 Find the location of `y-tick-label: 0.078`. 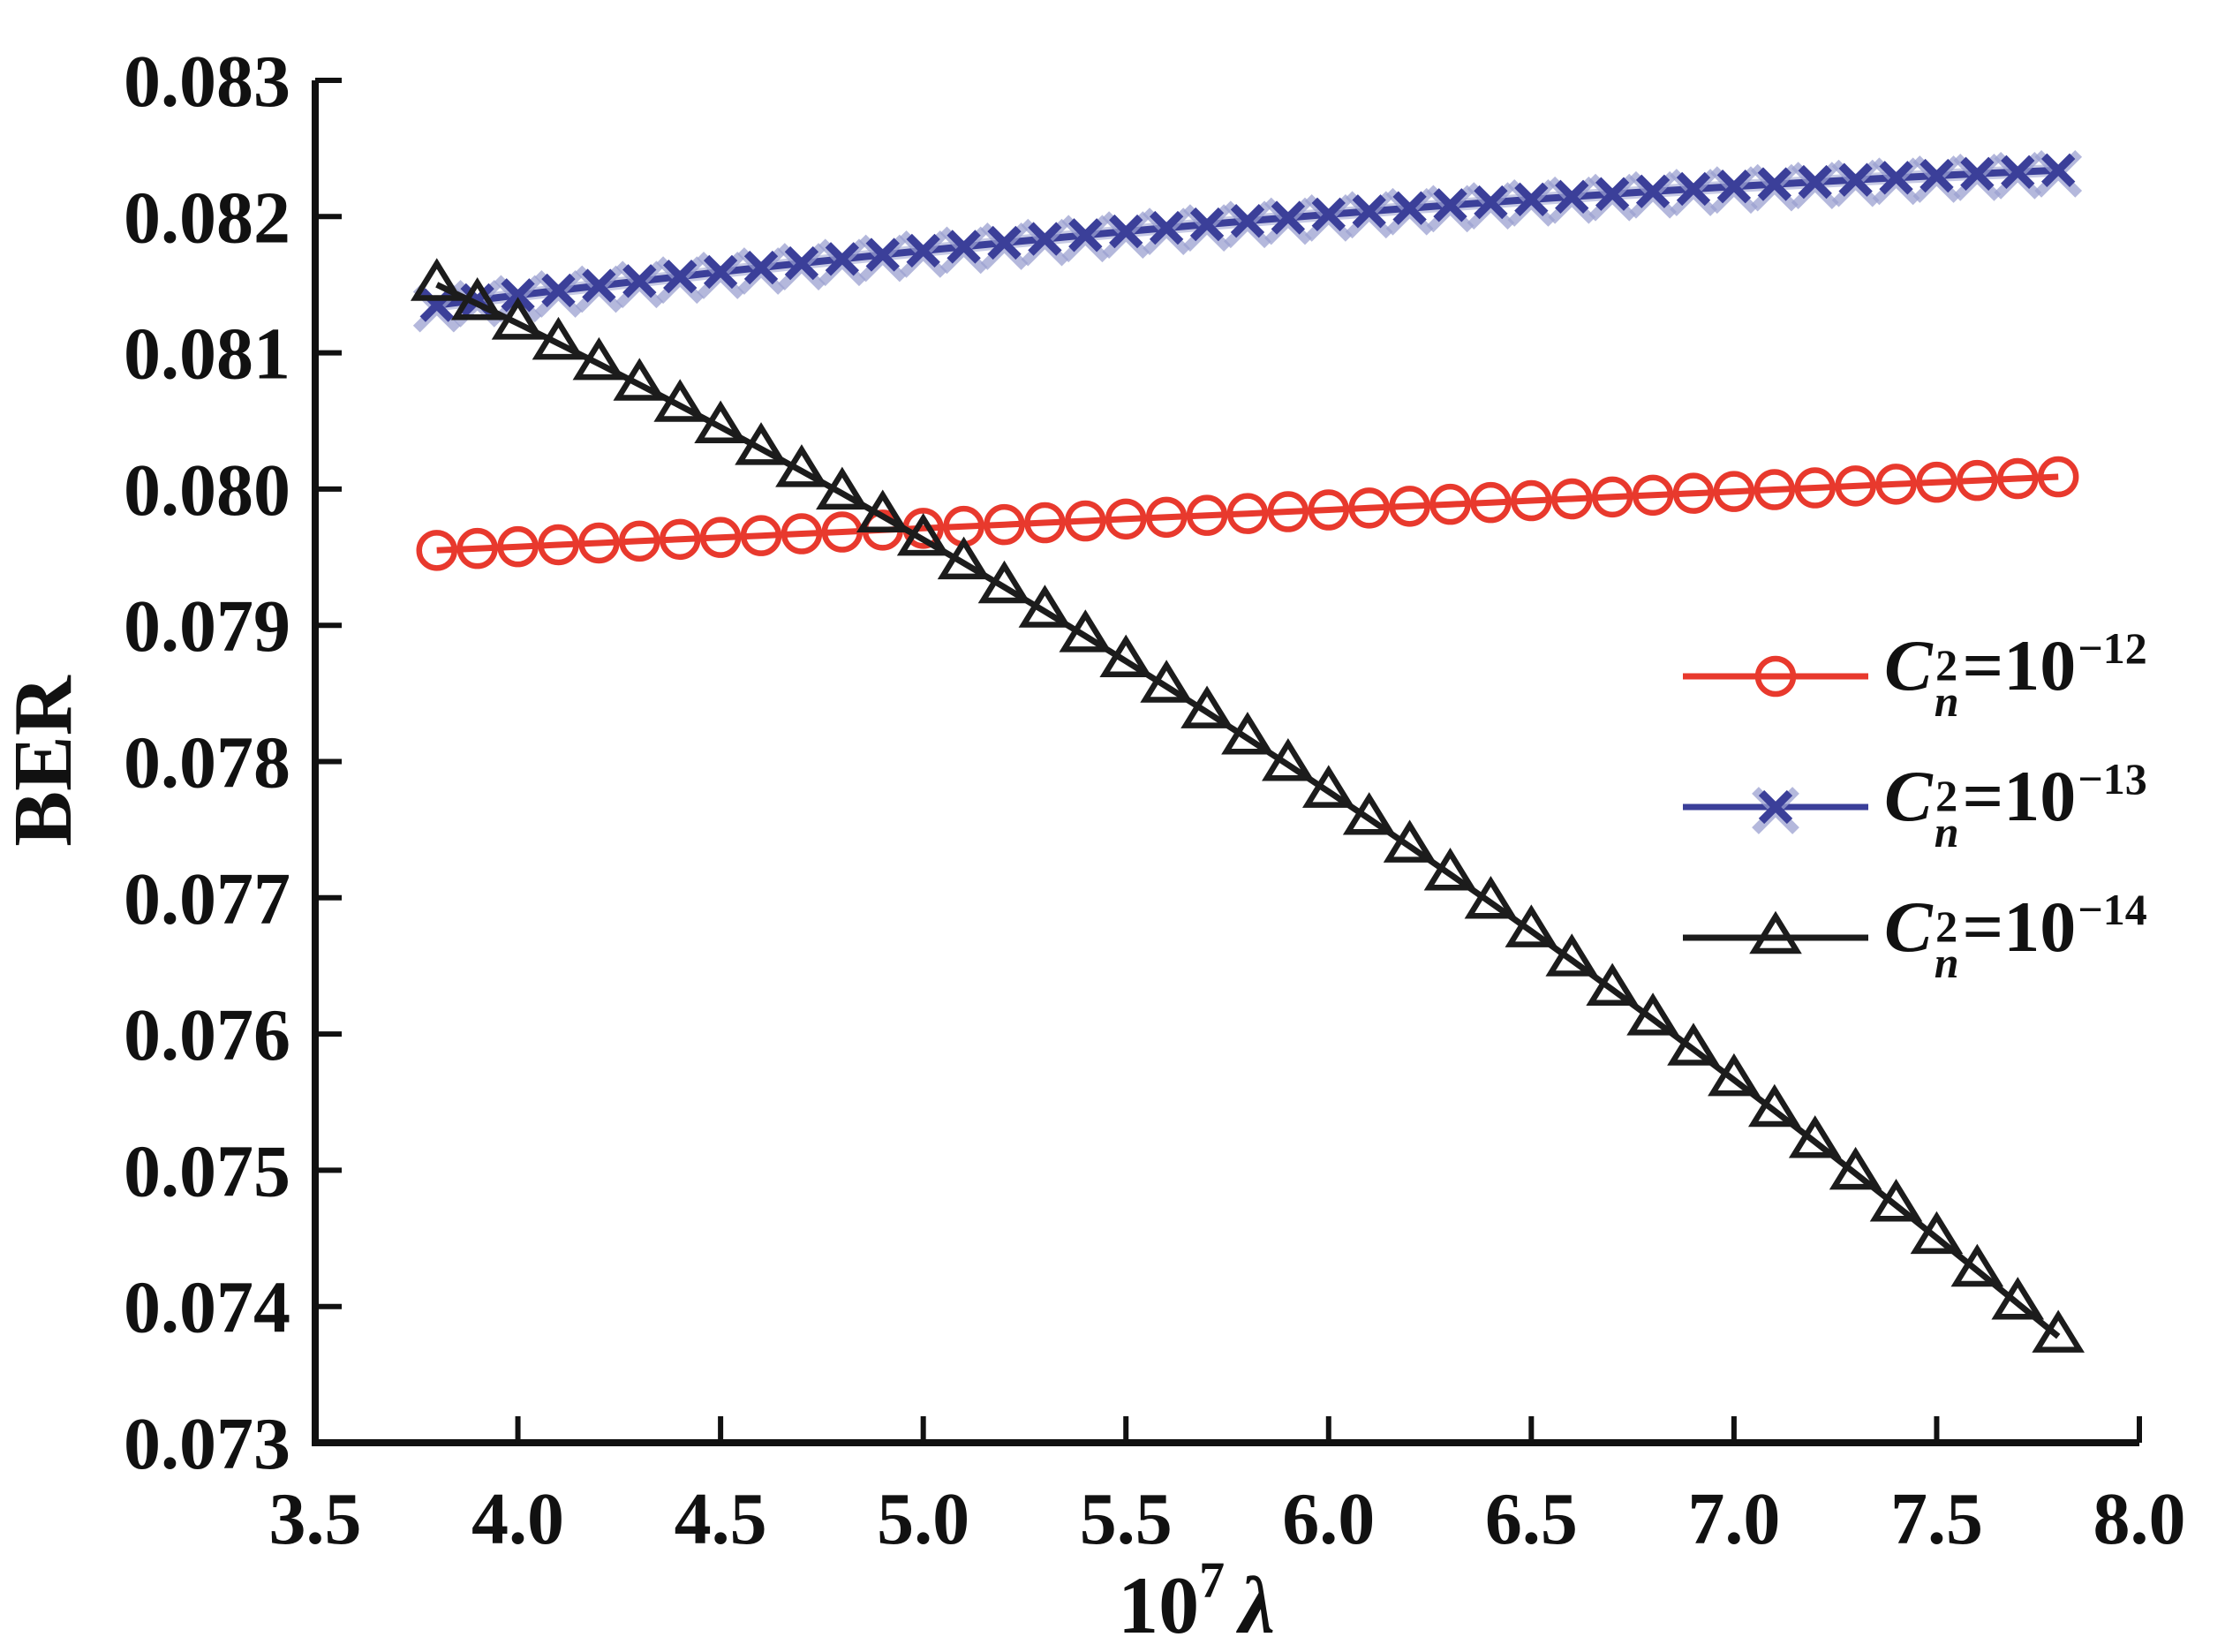

y-tick-label: 0.078 is located at coordinates (207, 763).